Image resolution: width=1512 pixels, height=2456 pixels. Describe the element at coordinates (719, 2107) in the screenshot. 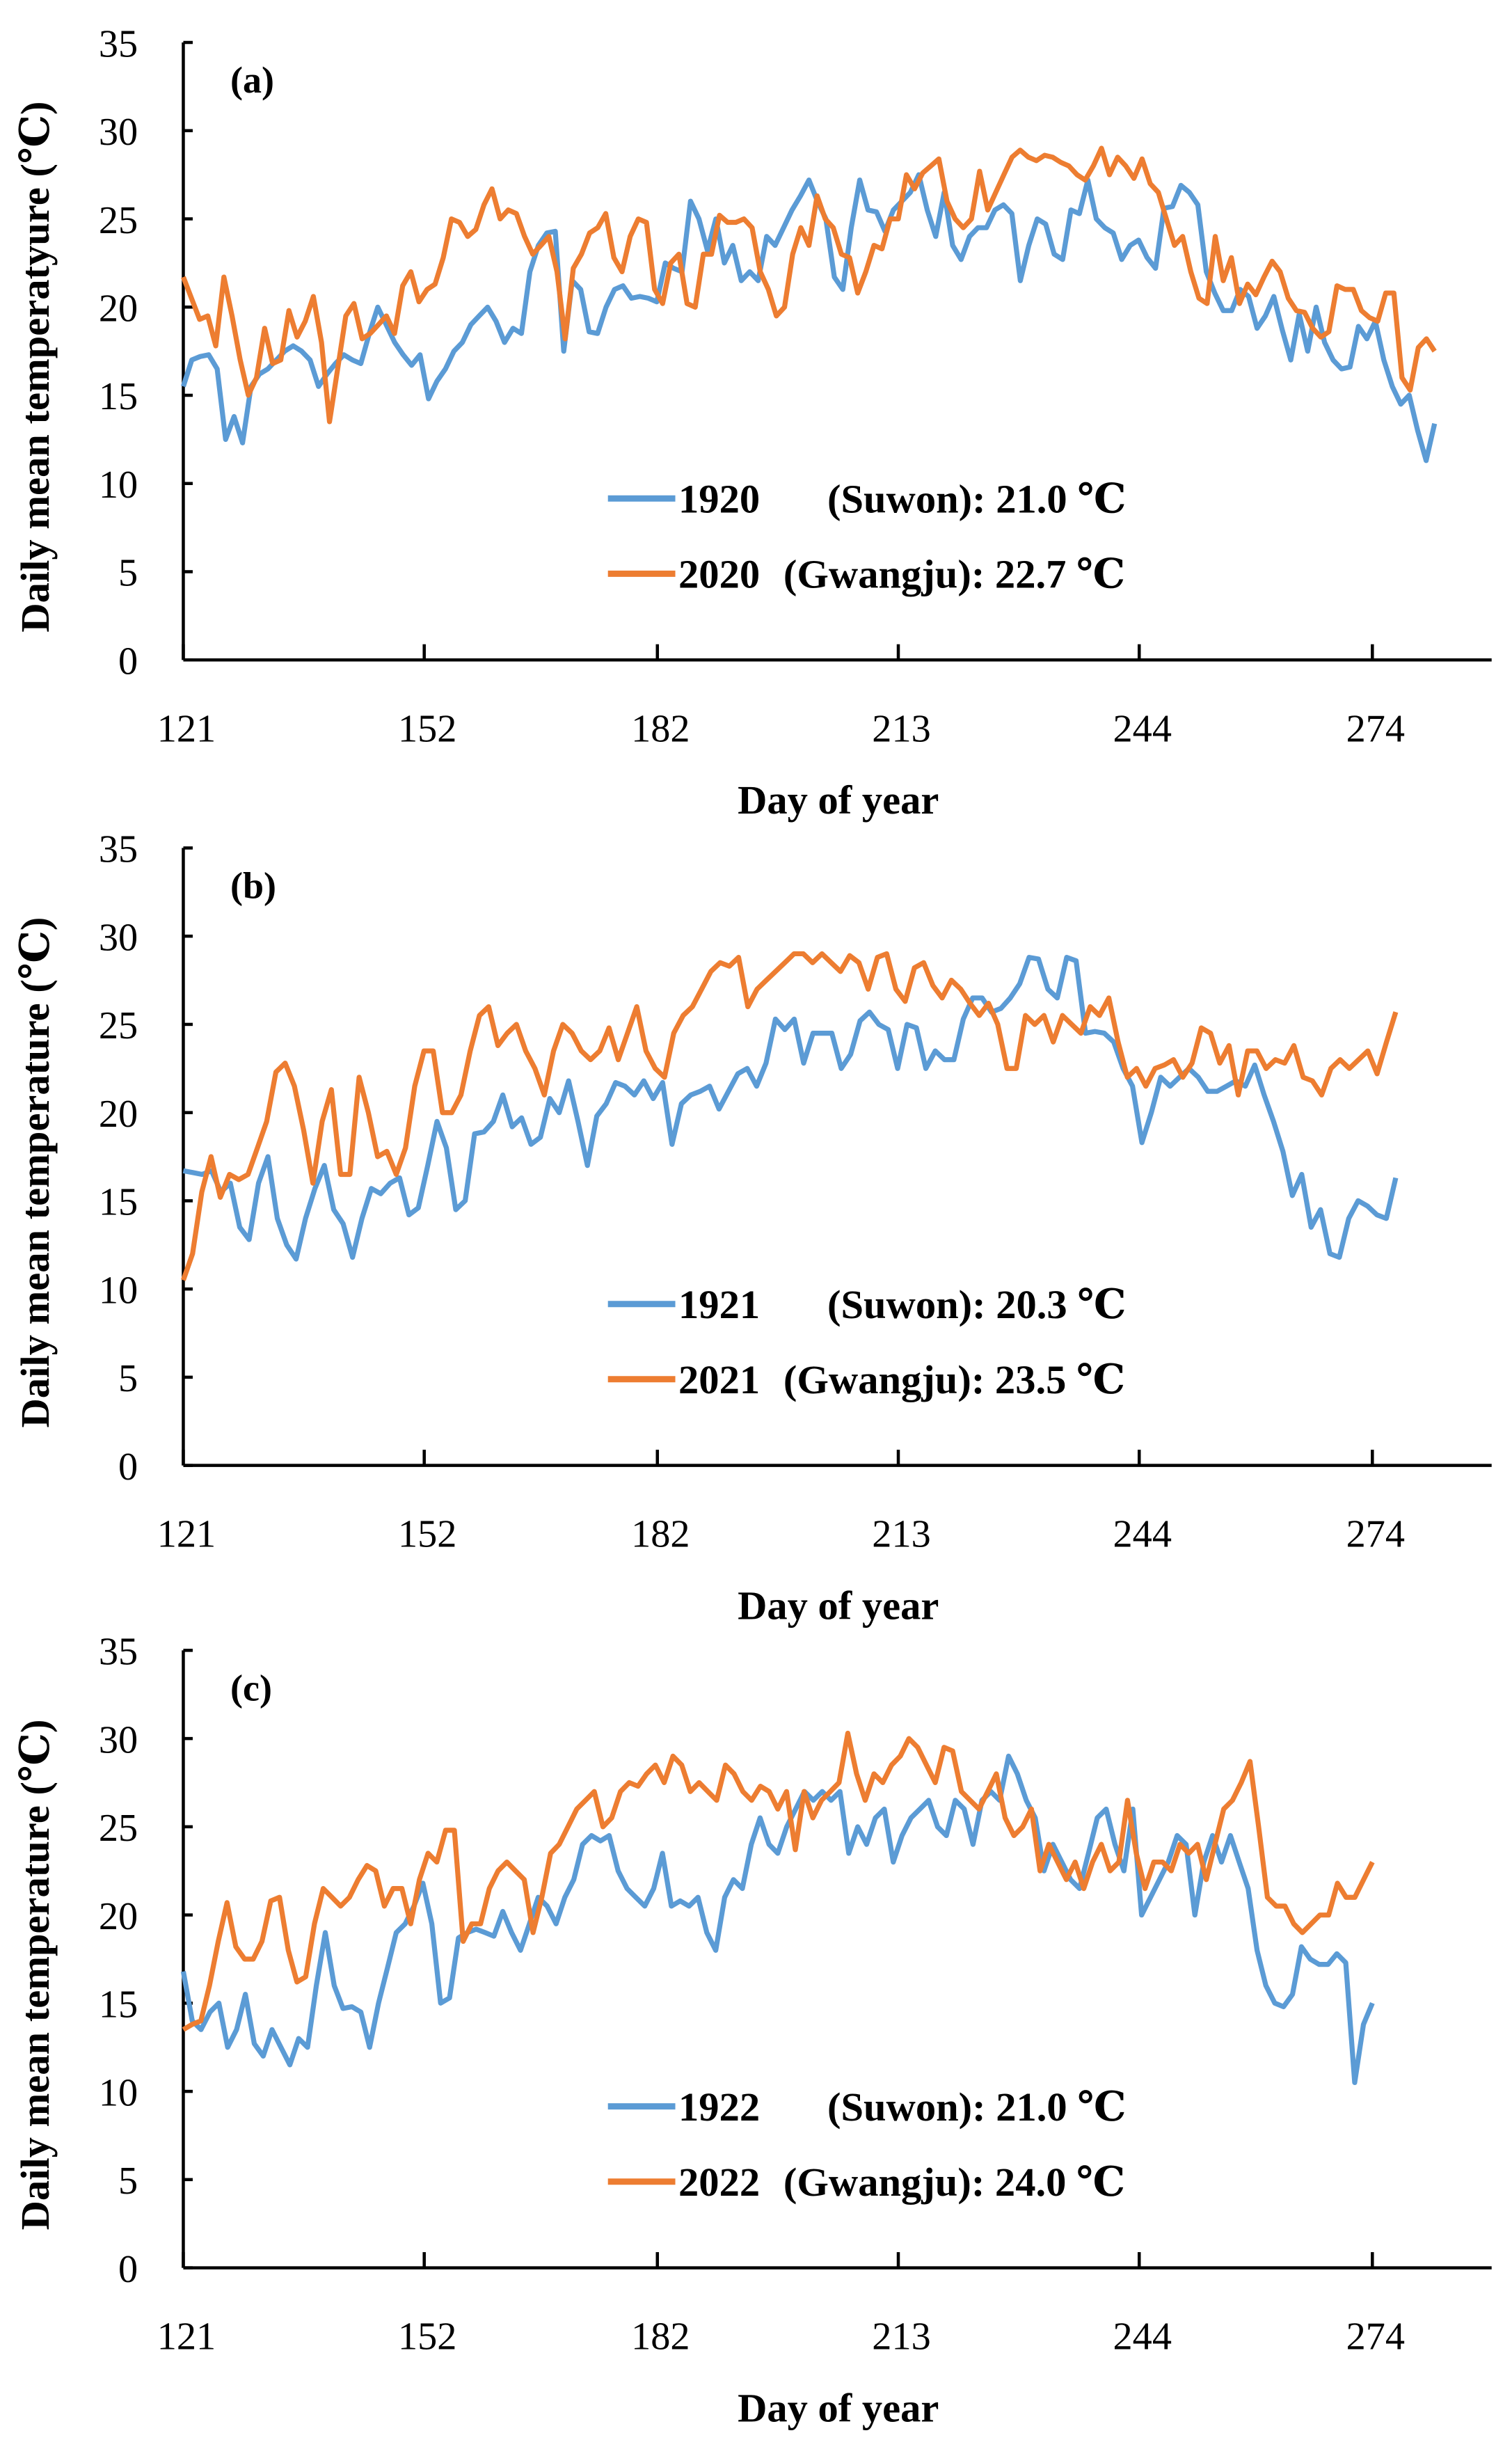

I see `legend-year: 1922` at that location.